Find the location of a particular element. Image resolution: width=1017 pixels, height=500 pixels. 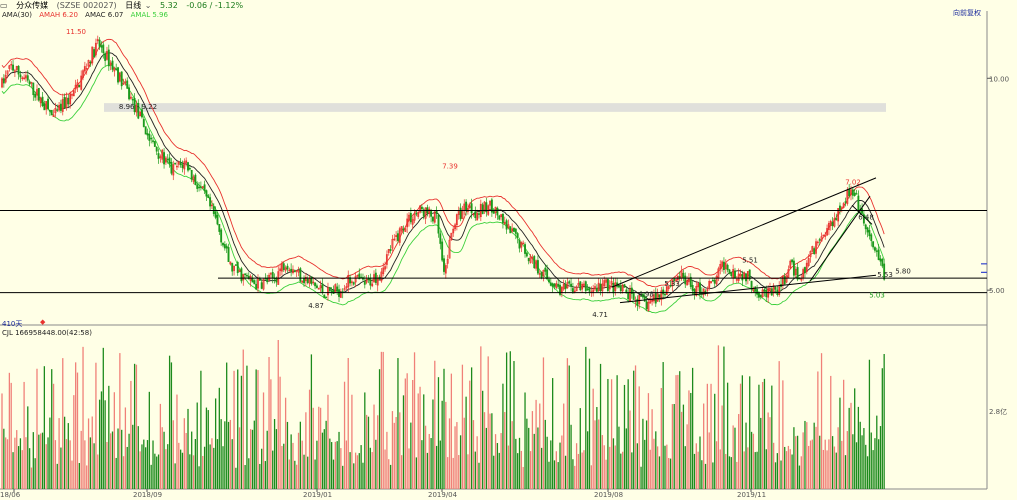

x-tick-label: 2019/04 is located at coordinates (443, 495).